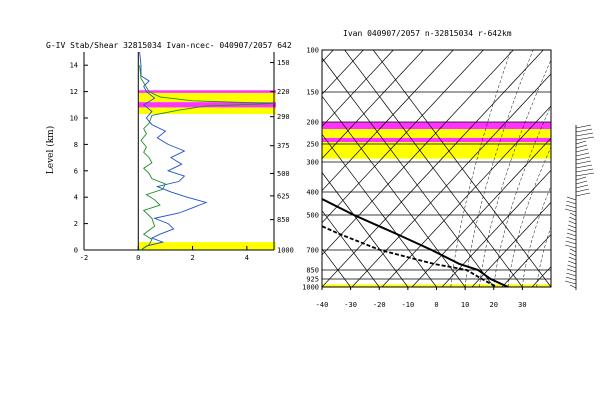 Image resolution: width=602 pixels, height=400 pixels. What do you see at coordinates (138, 258) in the screenshot?
I see `left-x-tick-label: 0` at bounding box center [138, 258].